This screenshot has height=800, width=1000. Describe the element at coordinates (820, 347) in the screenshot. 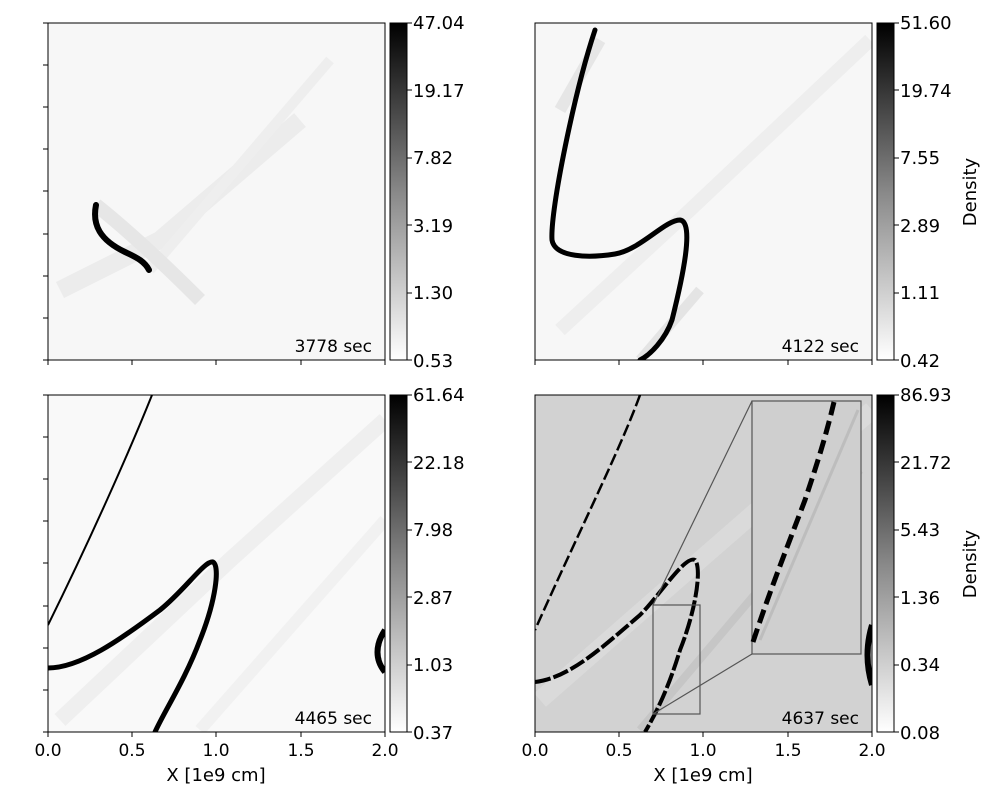

I see `time-label-4122: 4122 sec` at that location.